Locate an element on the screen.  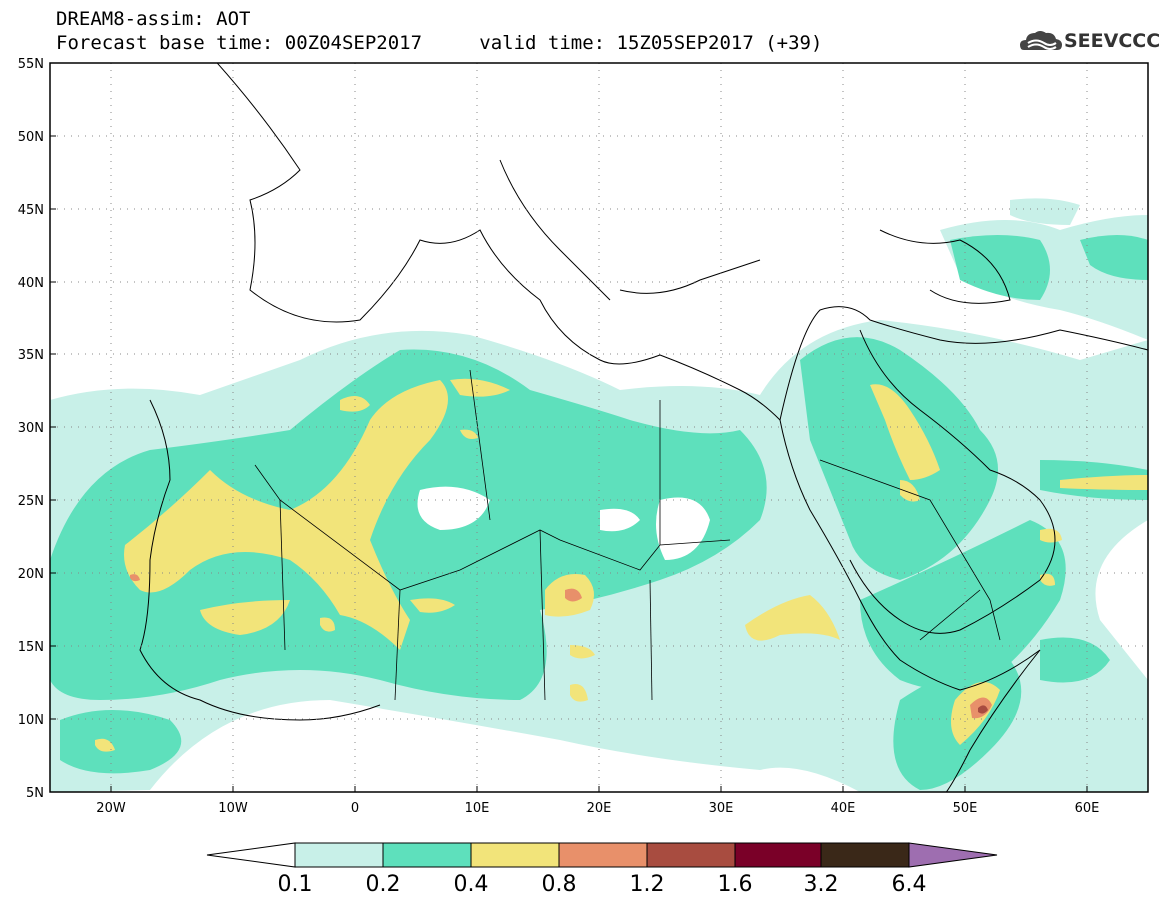
colorbar-below is located at coordinates (251, 855).